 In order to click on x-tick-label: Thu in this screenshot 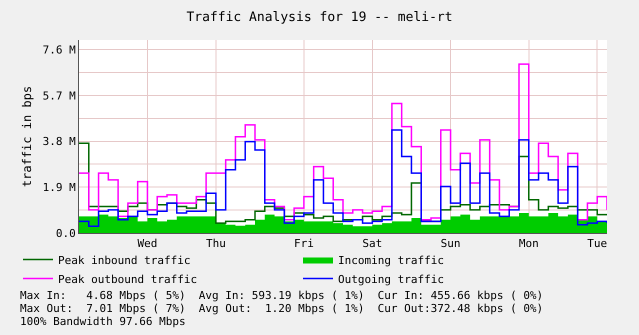, I will do `click(216, 243)`.